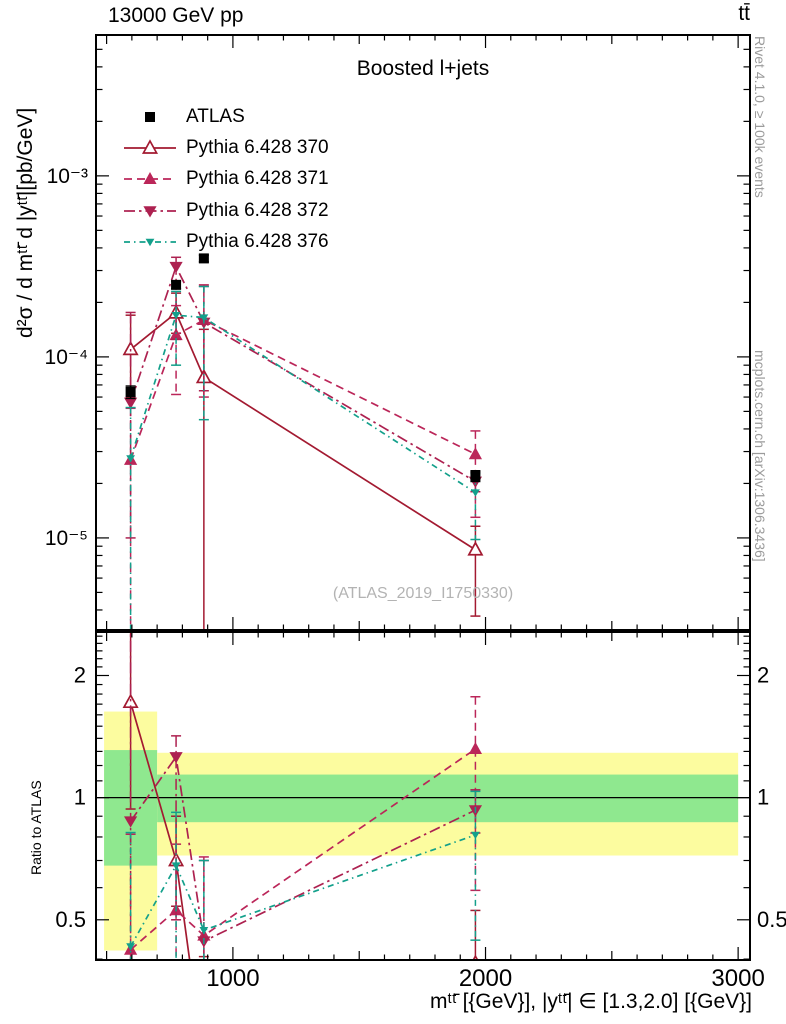 This screenshot has width=786, height=1024. I want to click on legend-item-atlas: ATLAS, so click(225, 116).